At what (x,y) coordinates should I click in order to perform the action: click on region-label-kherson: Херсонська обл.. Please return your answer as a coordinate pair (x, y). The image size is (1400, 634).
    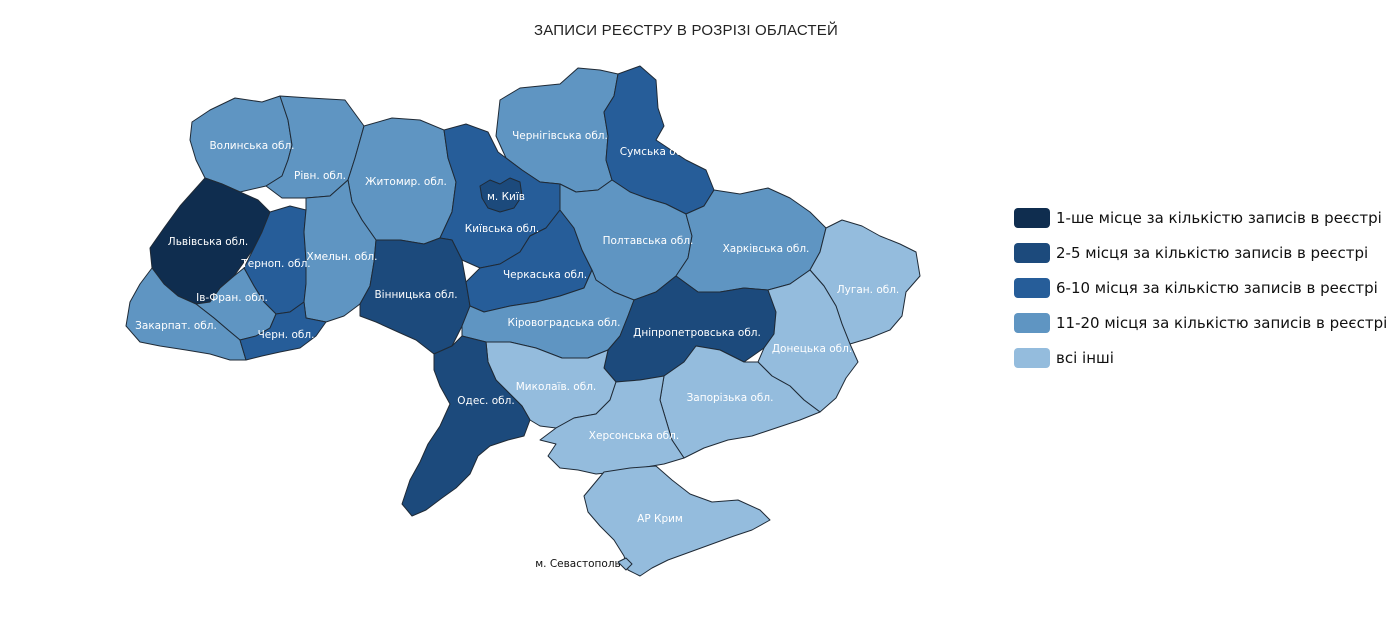
    Looking at the image, I should click on (634, 436).